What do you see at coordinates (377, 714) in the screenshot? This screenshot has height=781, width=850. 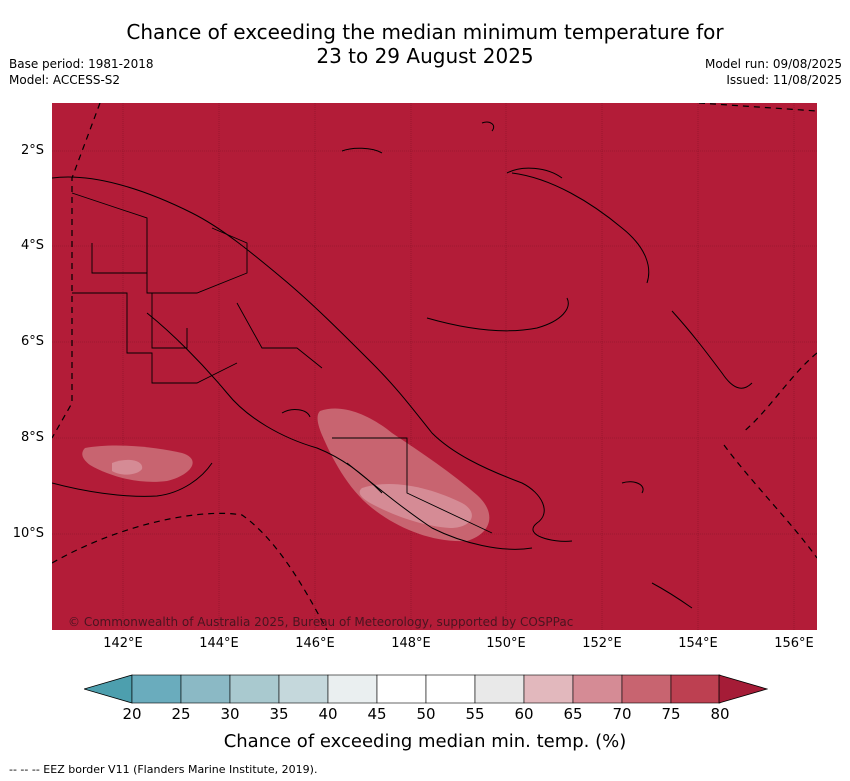 I see `colorbar-tick-label: 45` at bounding box center [377, 714].